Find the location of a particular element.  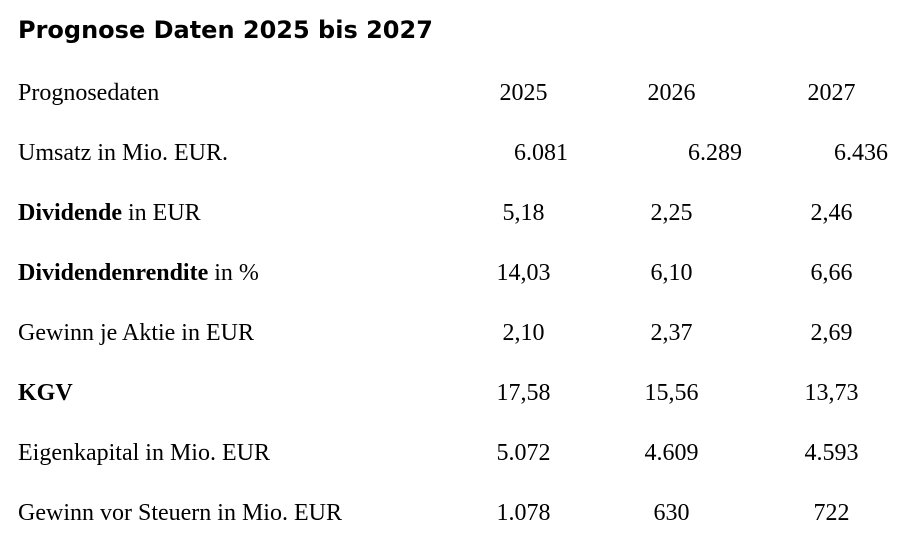

row-label-bold: Dividende is located at coordinates (70, 213).